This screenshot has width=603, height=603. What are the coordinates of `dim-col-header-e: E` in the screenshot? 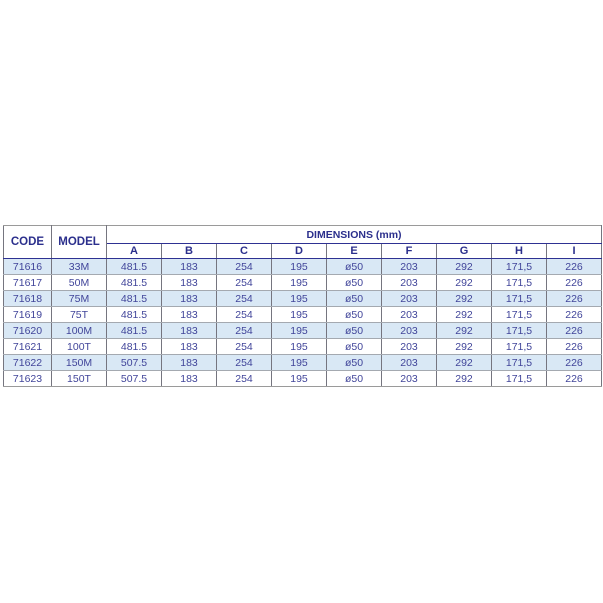 It's located at (354, 251).